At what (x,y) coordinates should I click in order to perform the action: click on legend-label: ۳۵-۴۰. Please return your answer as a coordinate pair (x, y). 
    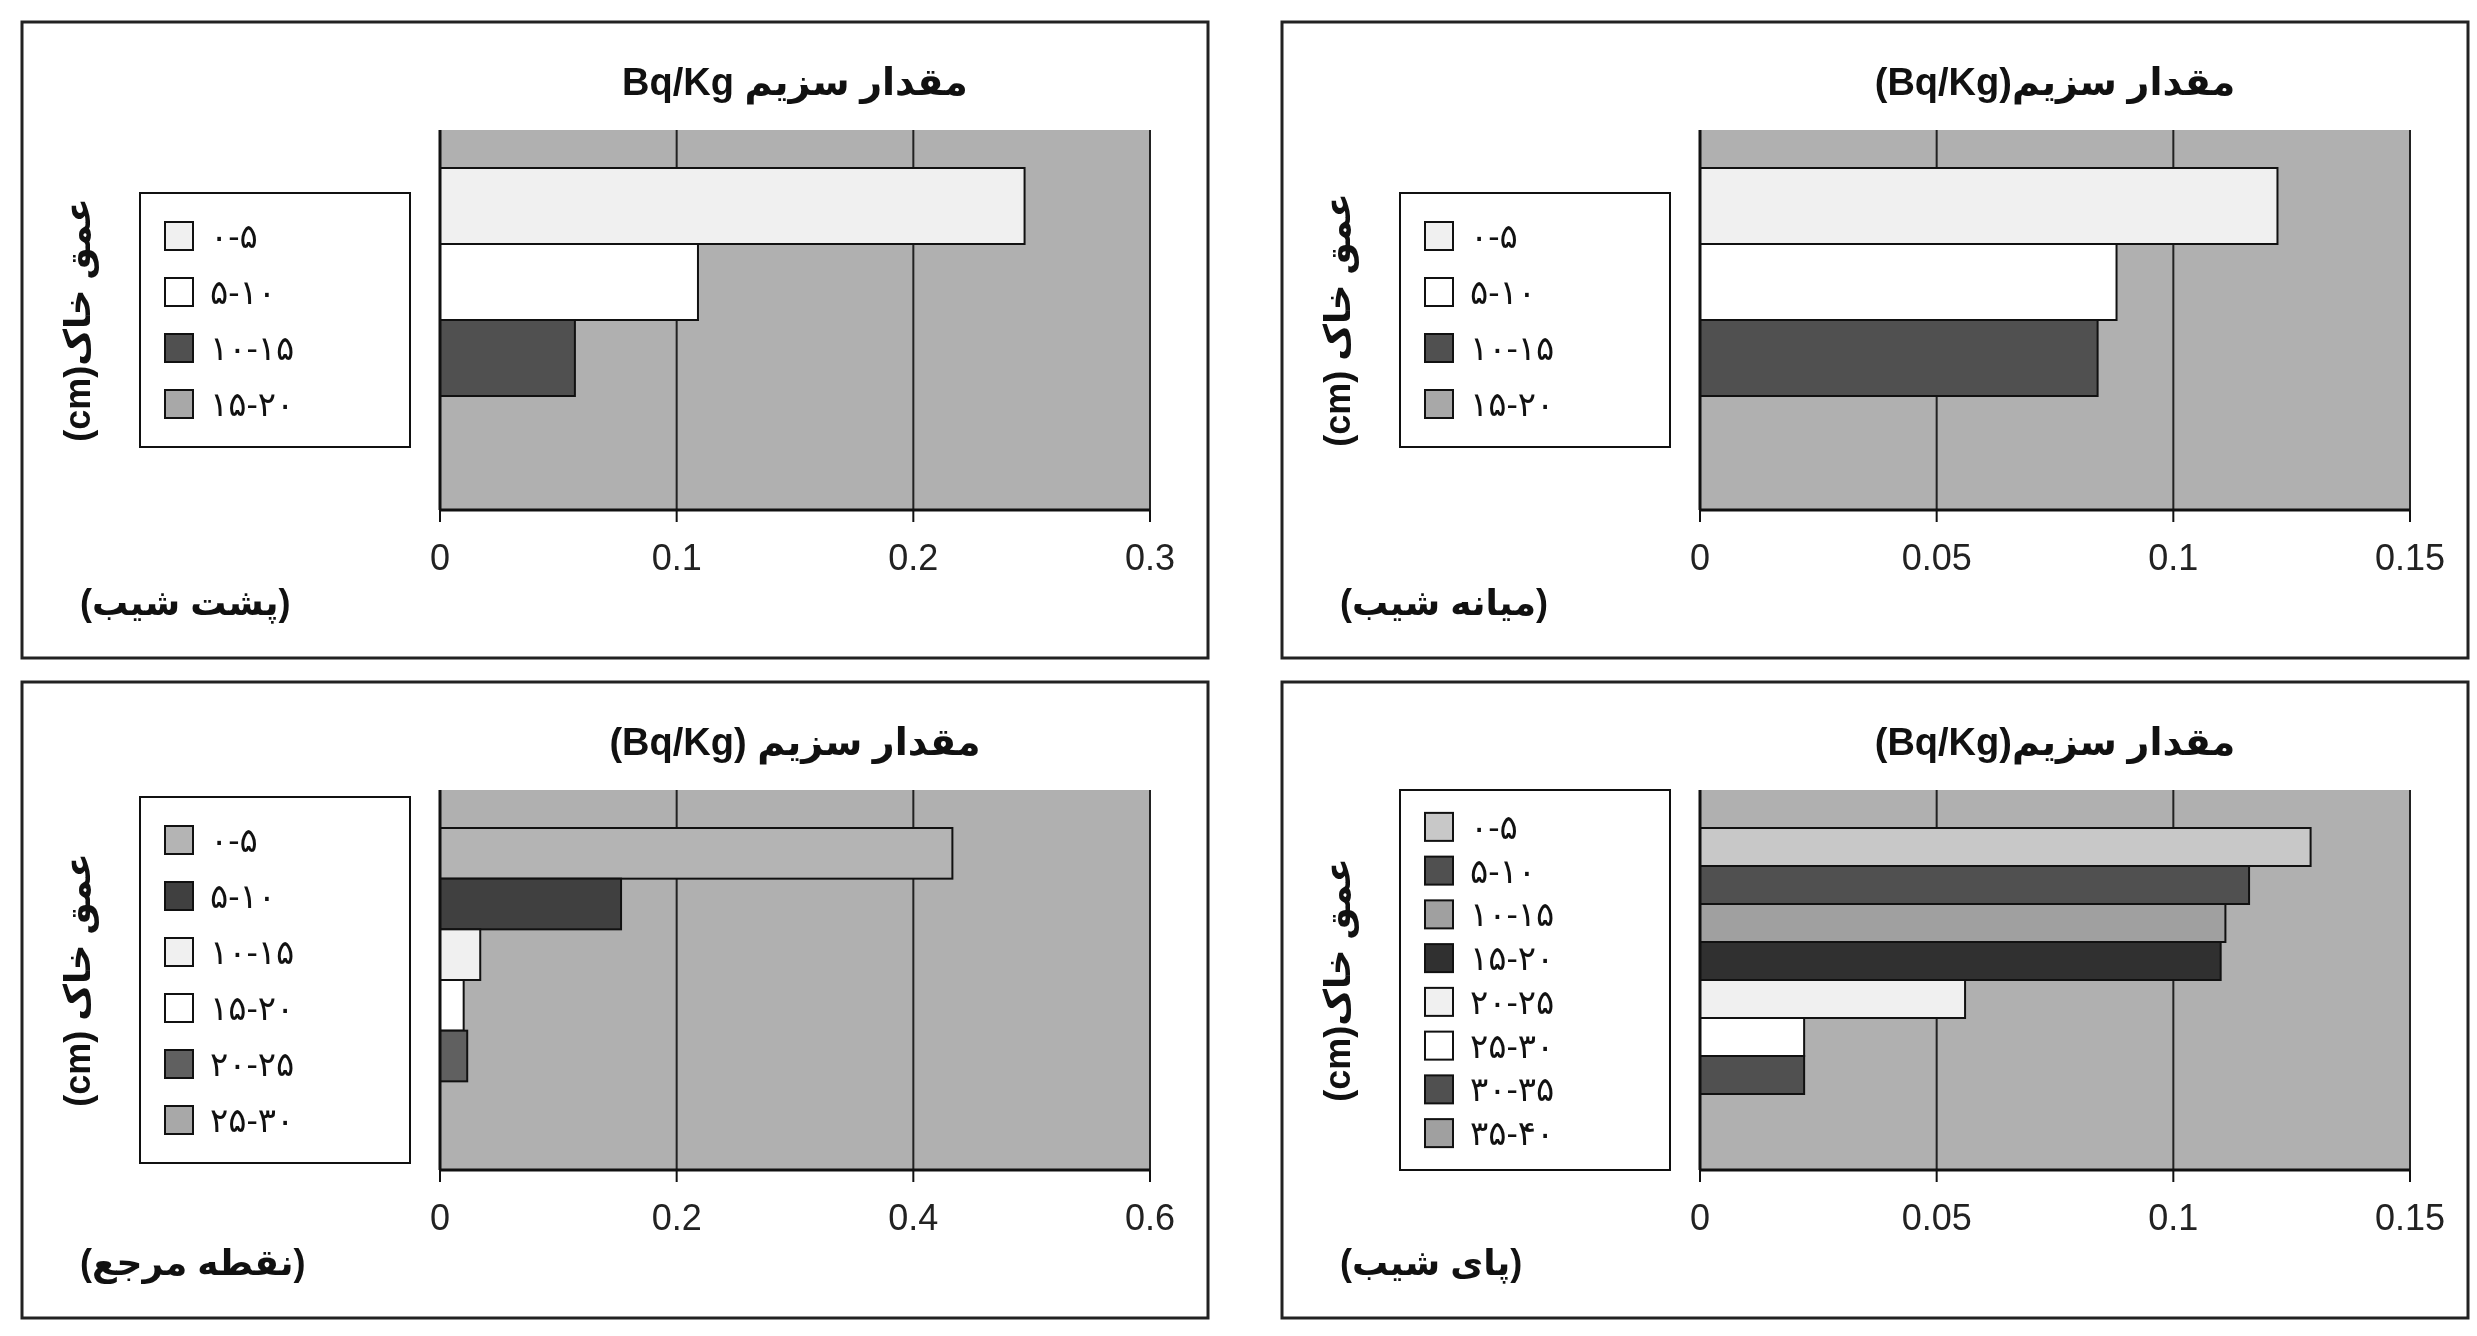
    Looking at the image, I should click on (1512, 1133).